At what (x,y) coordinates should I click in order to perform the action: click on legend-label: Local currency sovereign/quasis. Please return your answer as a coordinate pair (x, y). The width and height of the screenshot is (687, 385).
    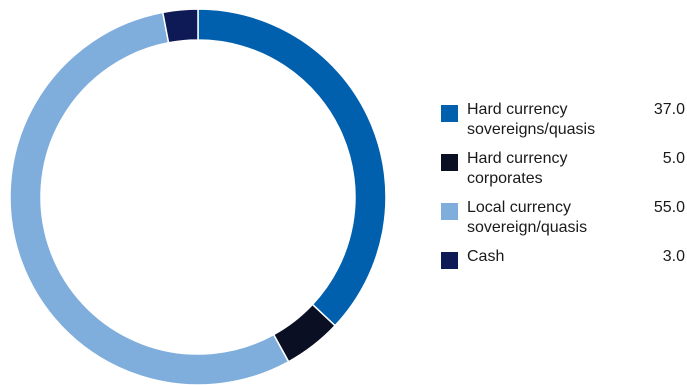
    Looking at the image, I should click on (552, 218).